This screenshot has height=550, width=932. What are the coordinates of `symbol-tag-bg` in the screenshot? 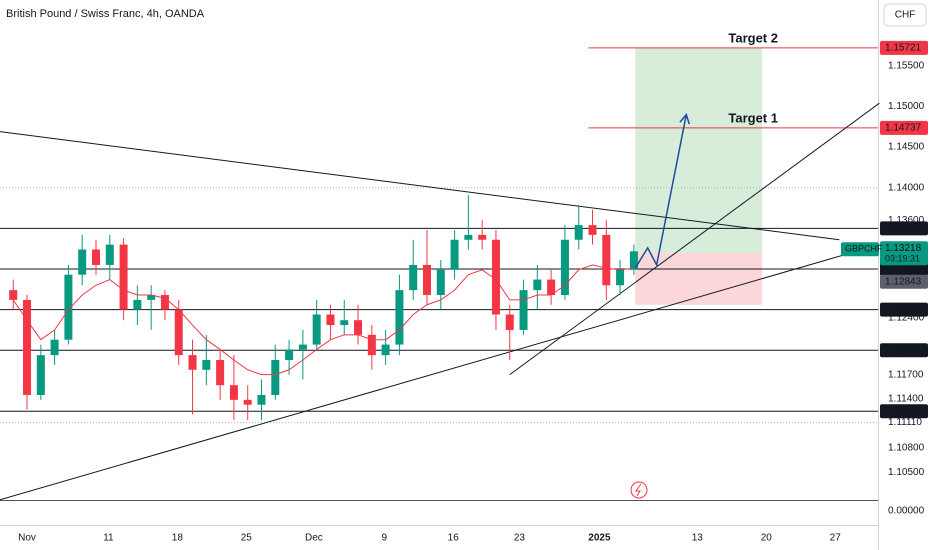 It's located at (860, 249).